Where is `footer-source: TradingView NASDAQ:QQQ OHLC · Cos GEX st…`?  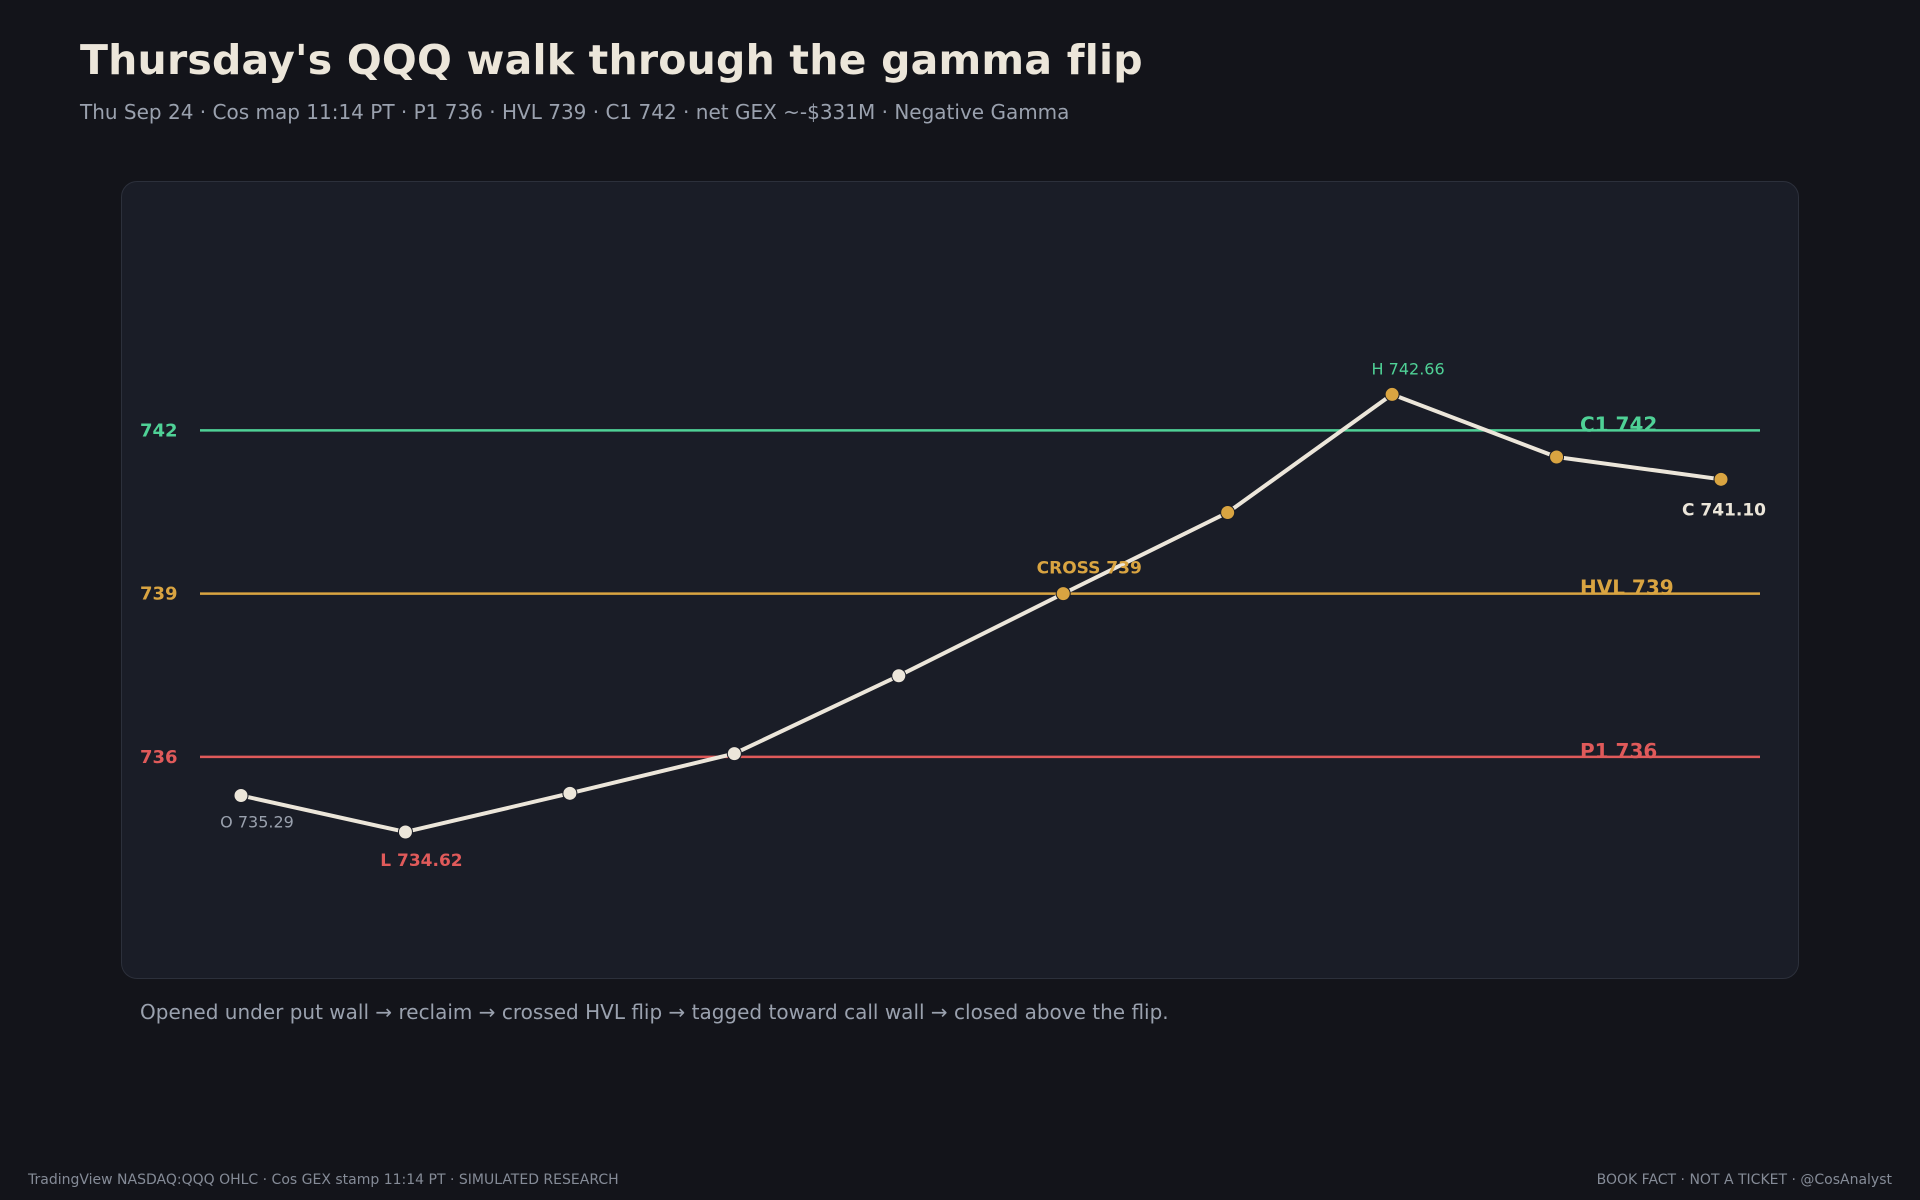 footer-source: TradingView NASDAQ:QQQ OHLC · Cos GEX st… is located at coordinates (323, 1180).